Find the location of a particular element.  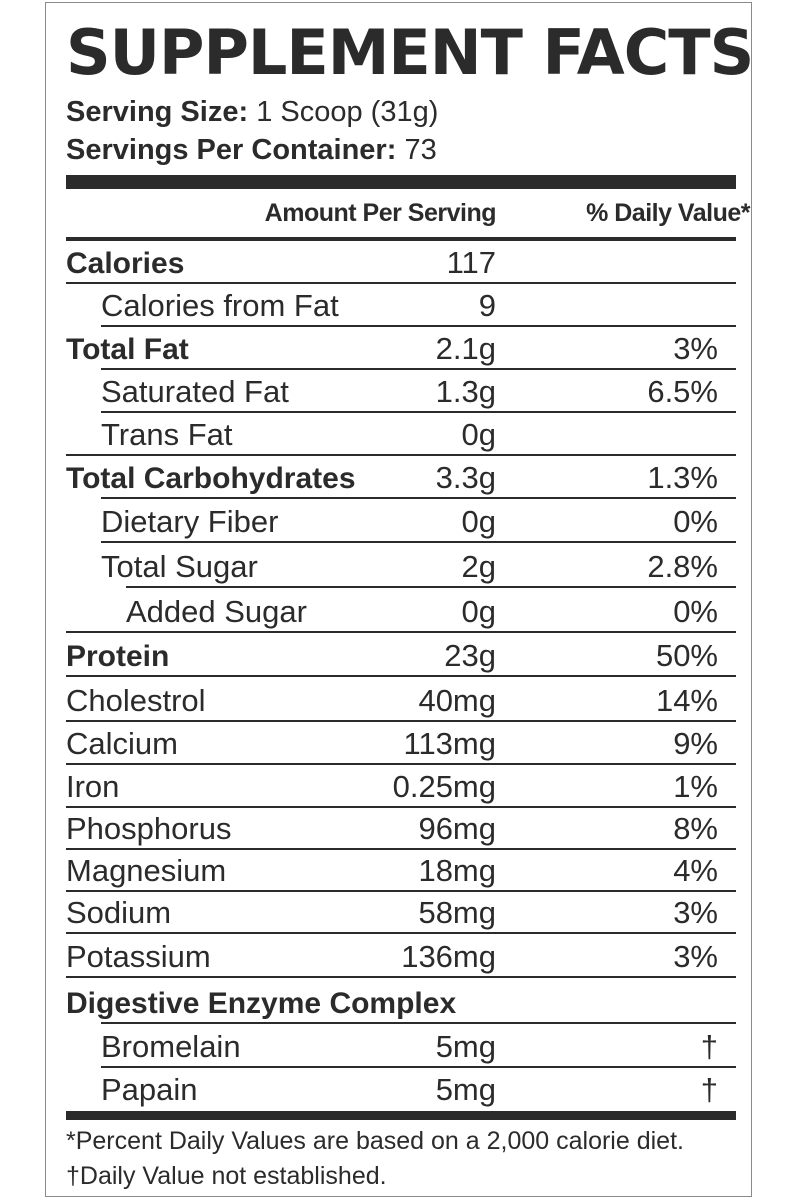

daily-value-header: % Daily Value* is located at coordinates (668, 213).